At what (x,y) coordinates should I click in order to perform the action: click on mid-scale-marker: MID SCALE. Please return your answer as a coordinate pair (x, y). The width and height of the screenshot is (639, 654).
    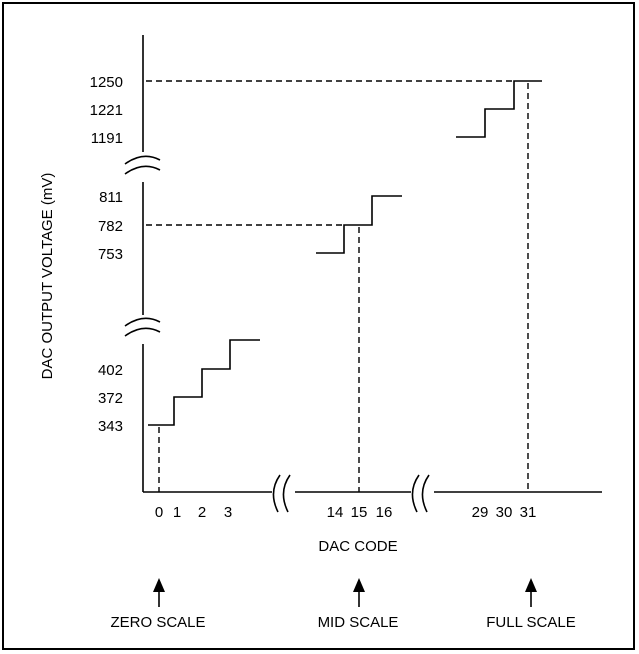
    Looking at the image, I should click on (358, 604).